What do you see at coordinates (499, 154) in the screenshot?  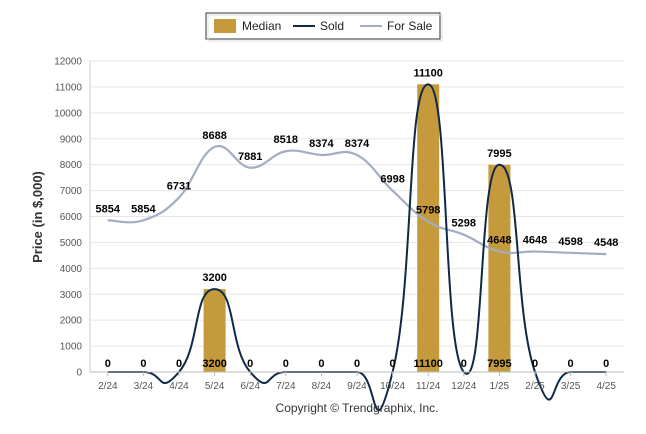 I see `sold-data-label: 7995` at bounding box center [499, 154].